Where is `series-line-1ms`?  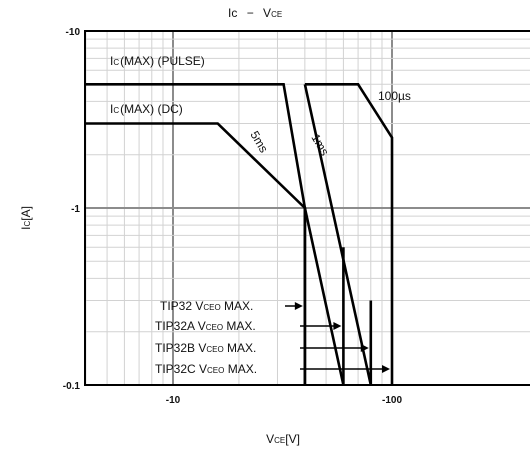
series-line-1ms is located at coordinates (338, 235).